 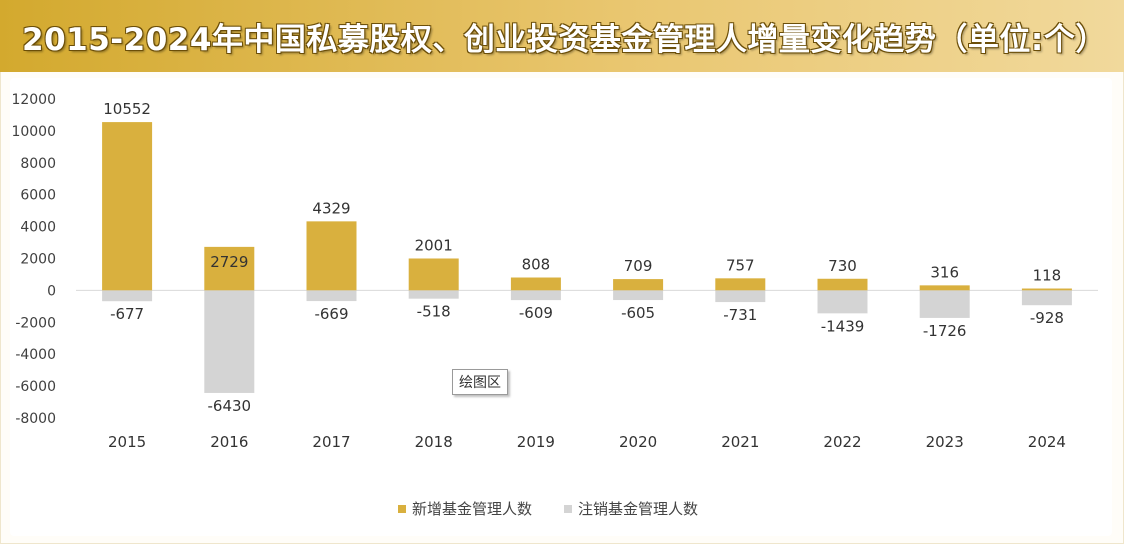 What do you see at coordinates (127, 442) in the screenshot?
I see `x-tick-label: 2015` at bounding box center [127, 442].